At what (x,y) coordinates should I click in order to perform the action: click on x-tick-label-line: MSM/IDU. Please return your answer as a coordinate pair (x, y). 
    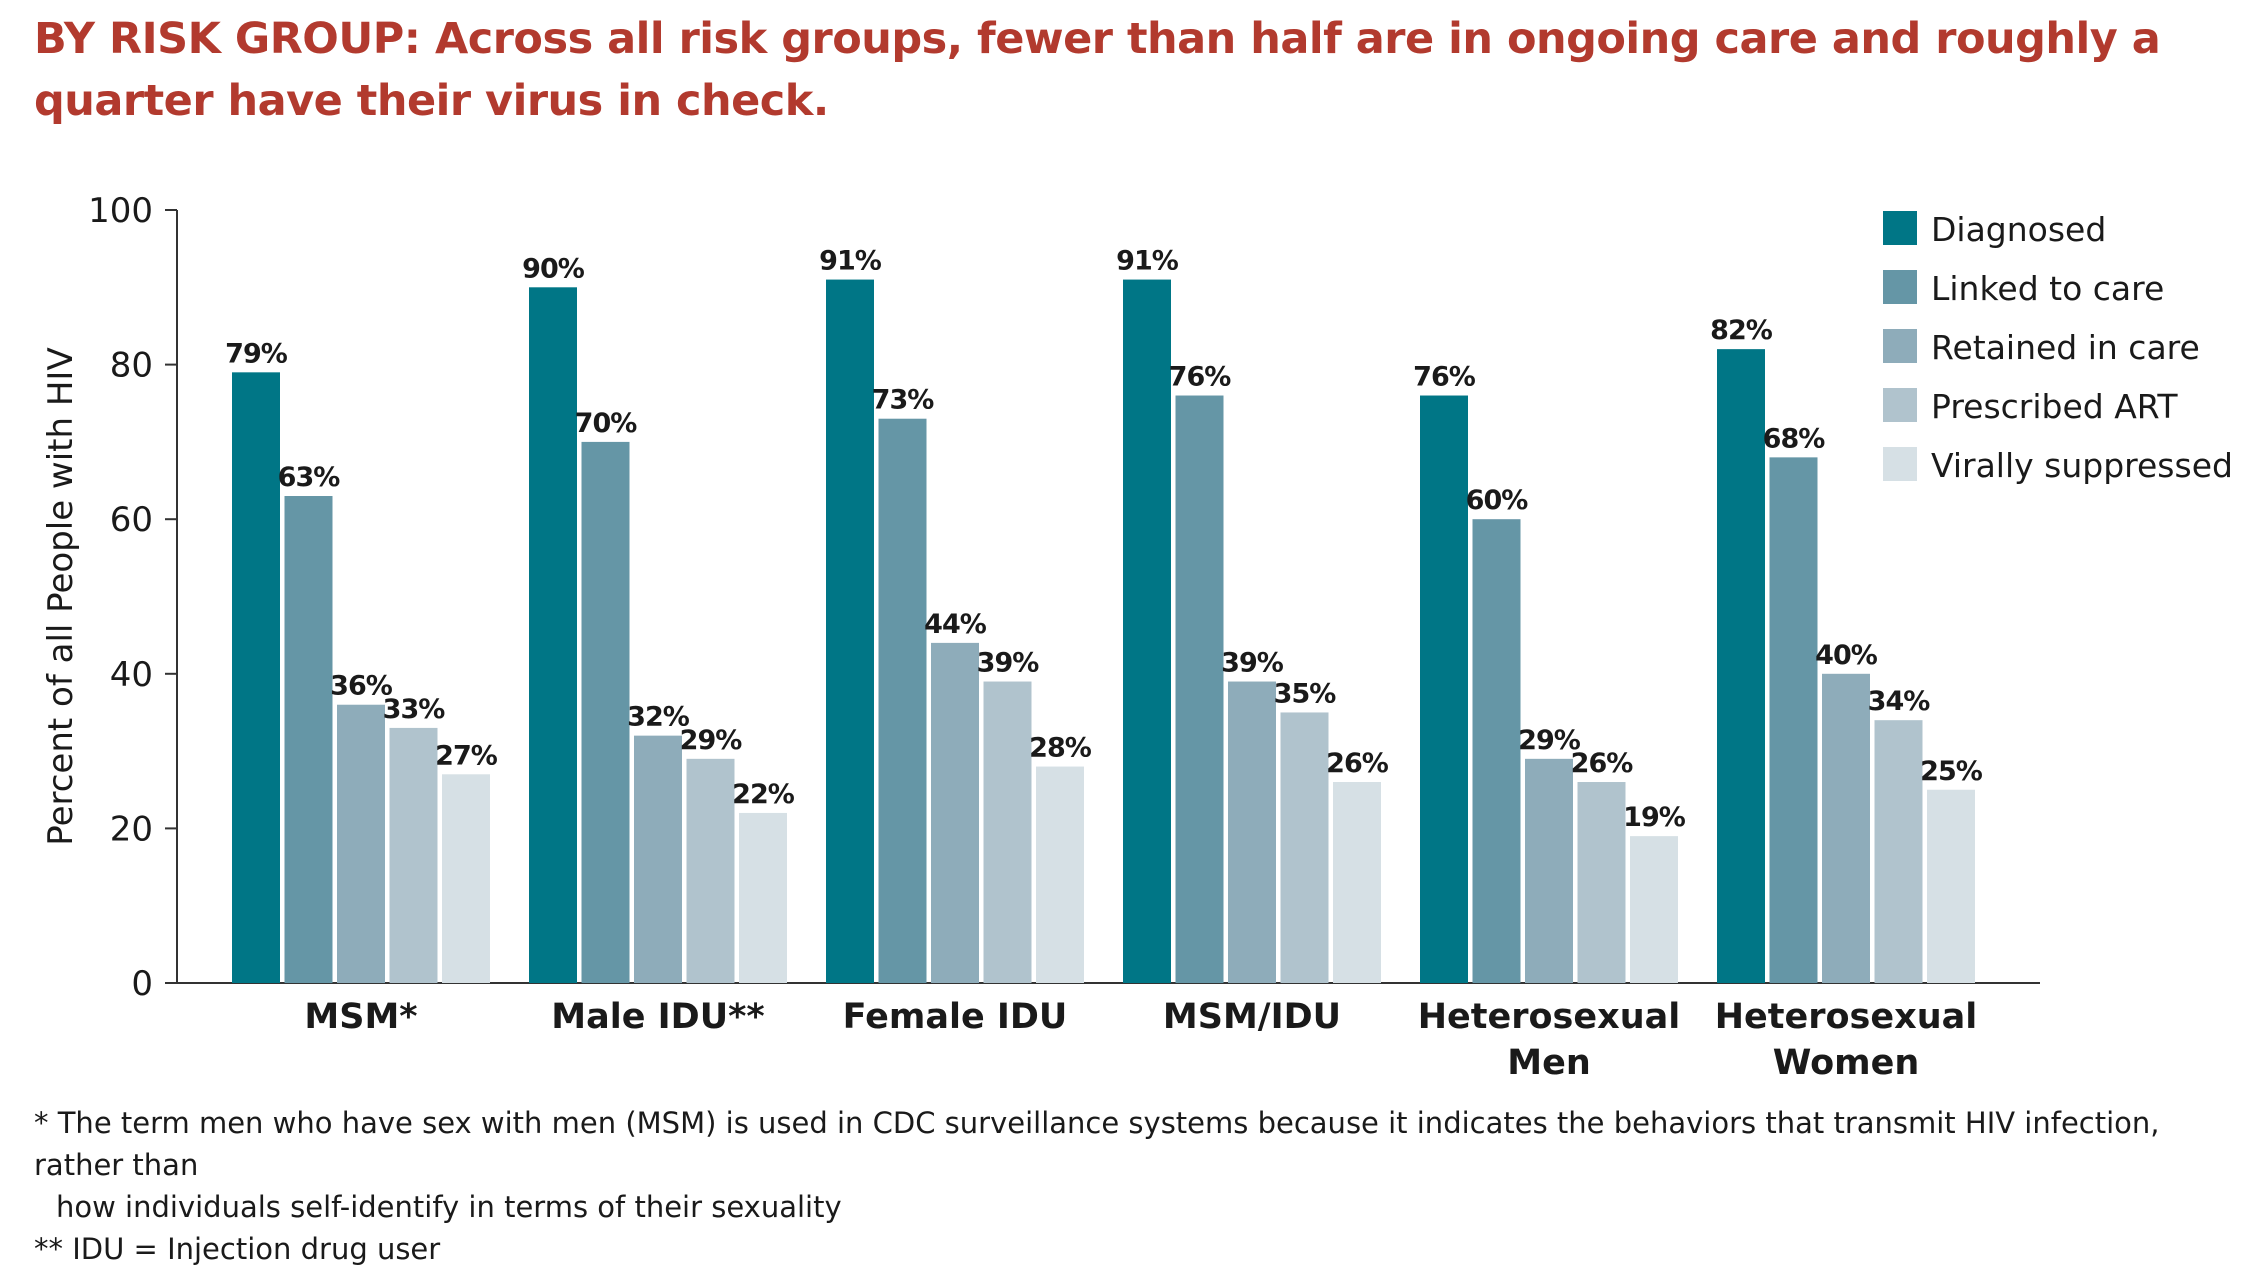
    Looking at the image, I should click on (1252, 1017).